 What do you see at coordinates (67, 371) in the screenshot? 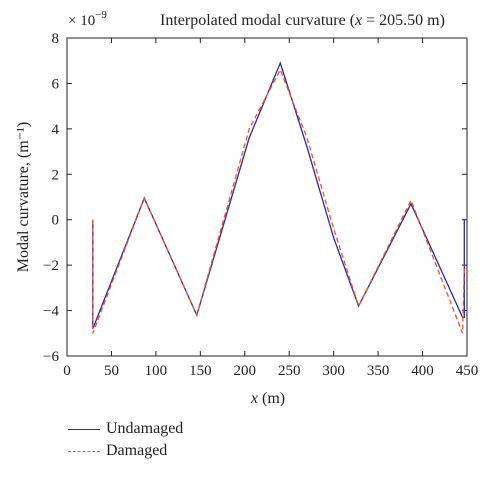
I see `x-tick-label: 0` at bounding box center [67, 371].